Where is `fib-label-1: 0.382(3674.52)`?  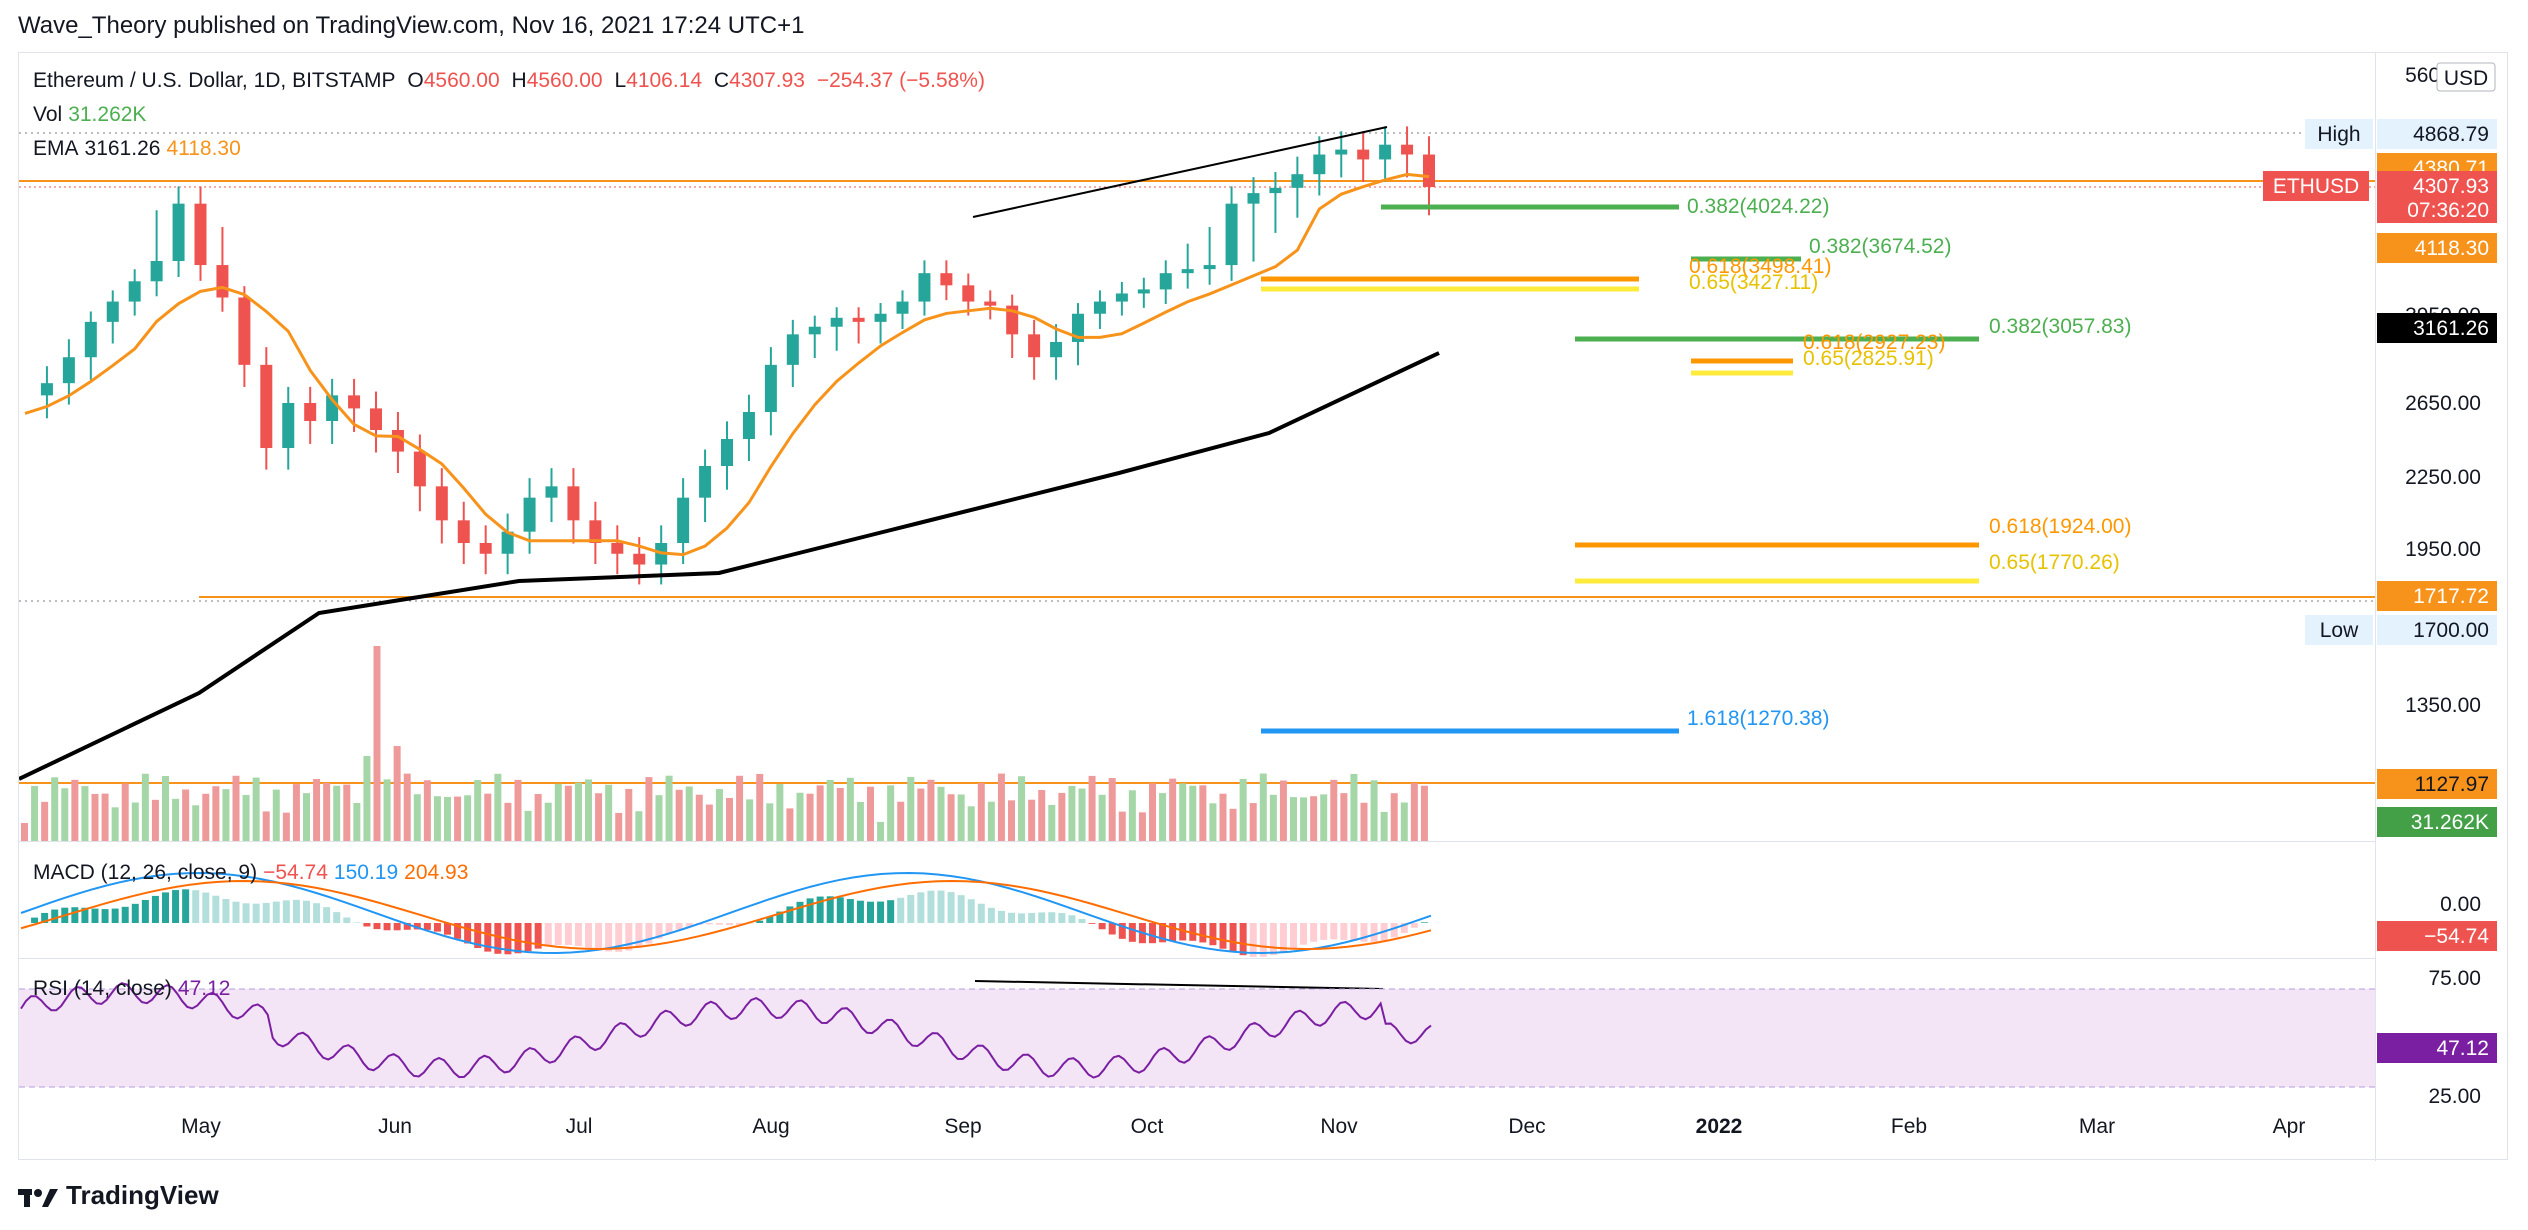
fib-label-1: 0.382(3674.52) is located at coordinates (1880, 246).